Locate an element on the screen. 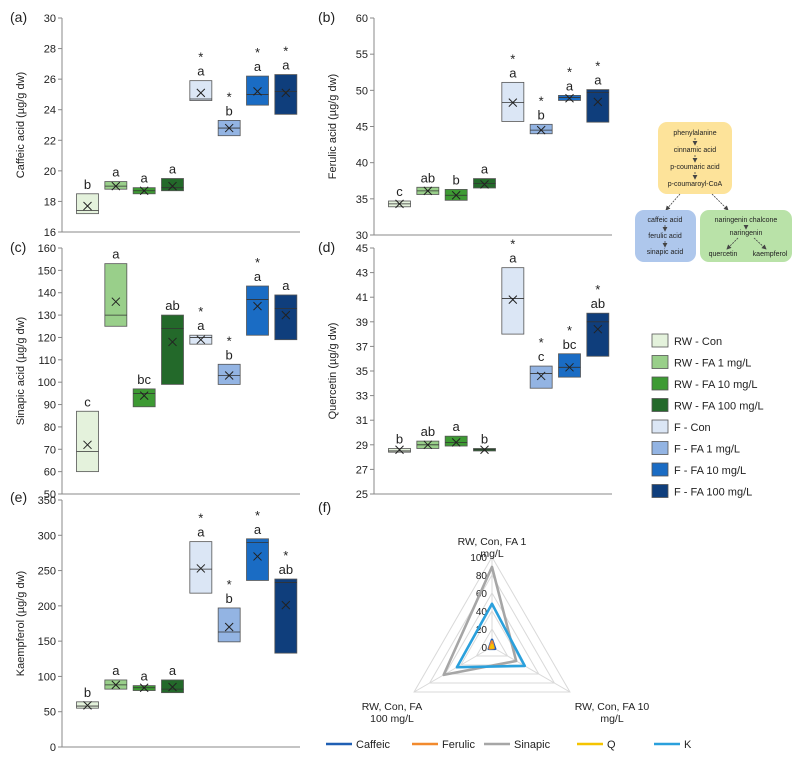 This screenshot has height=760, width=796. radar-tick-label: 0 is located at coordinates (484, 648).